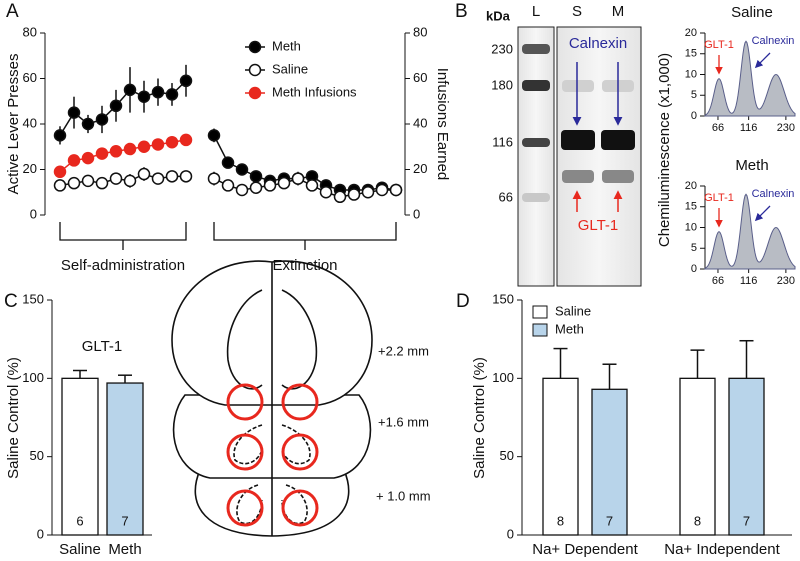  I want to click on axis-title: Saline Control (%), so click(13, 418).